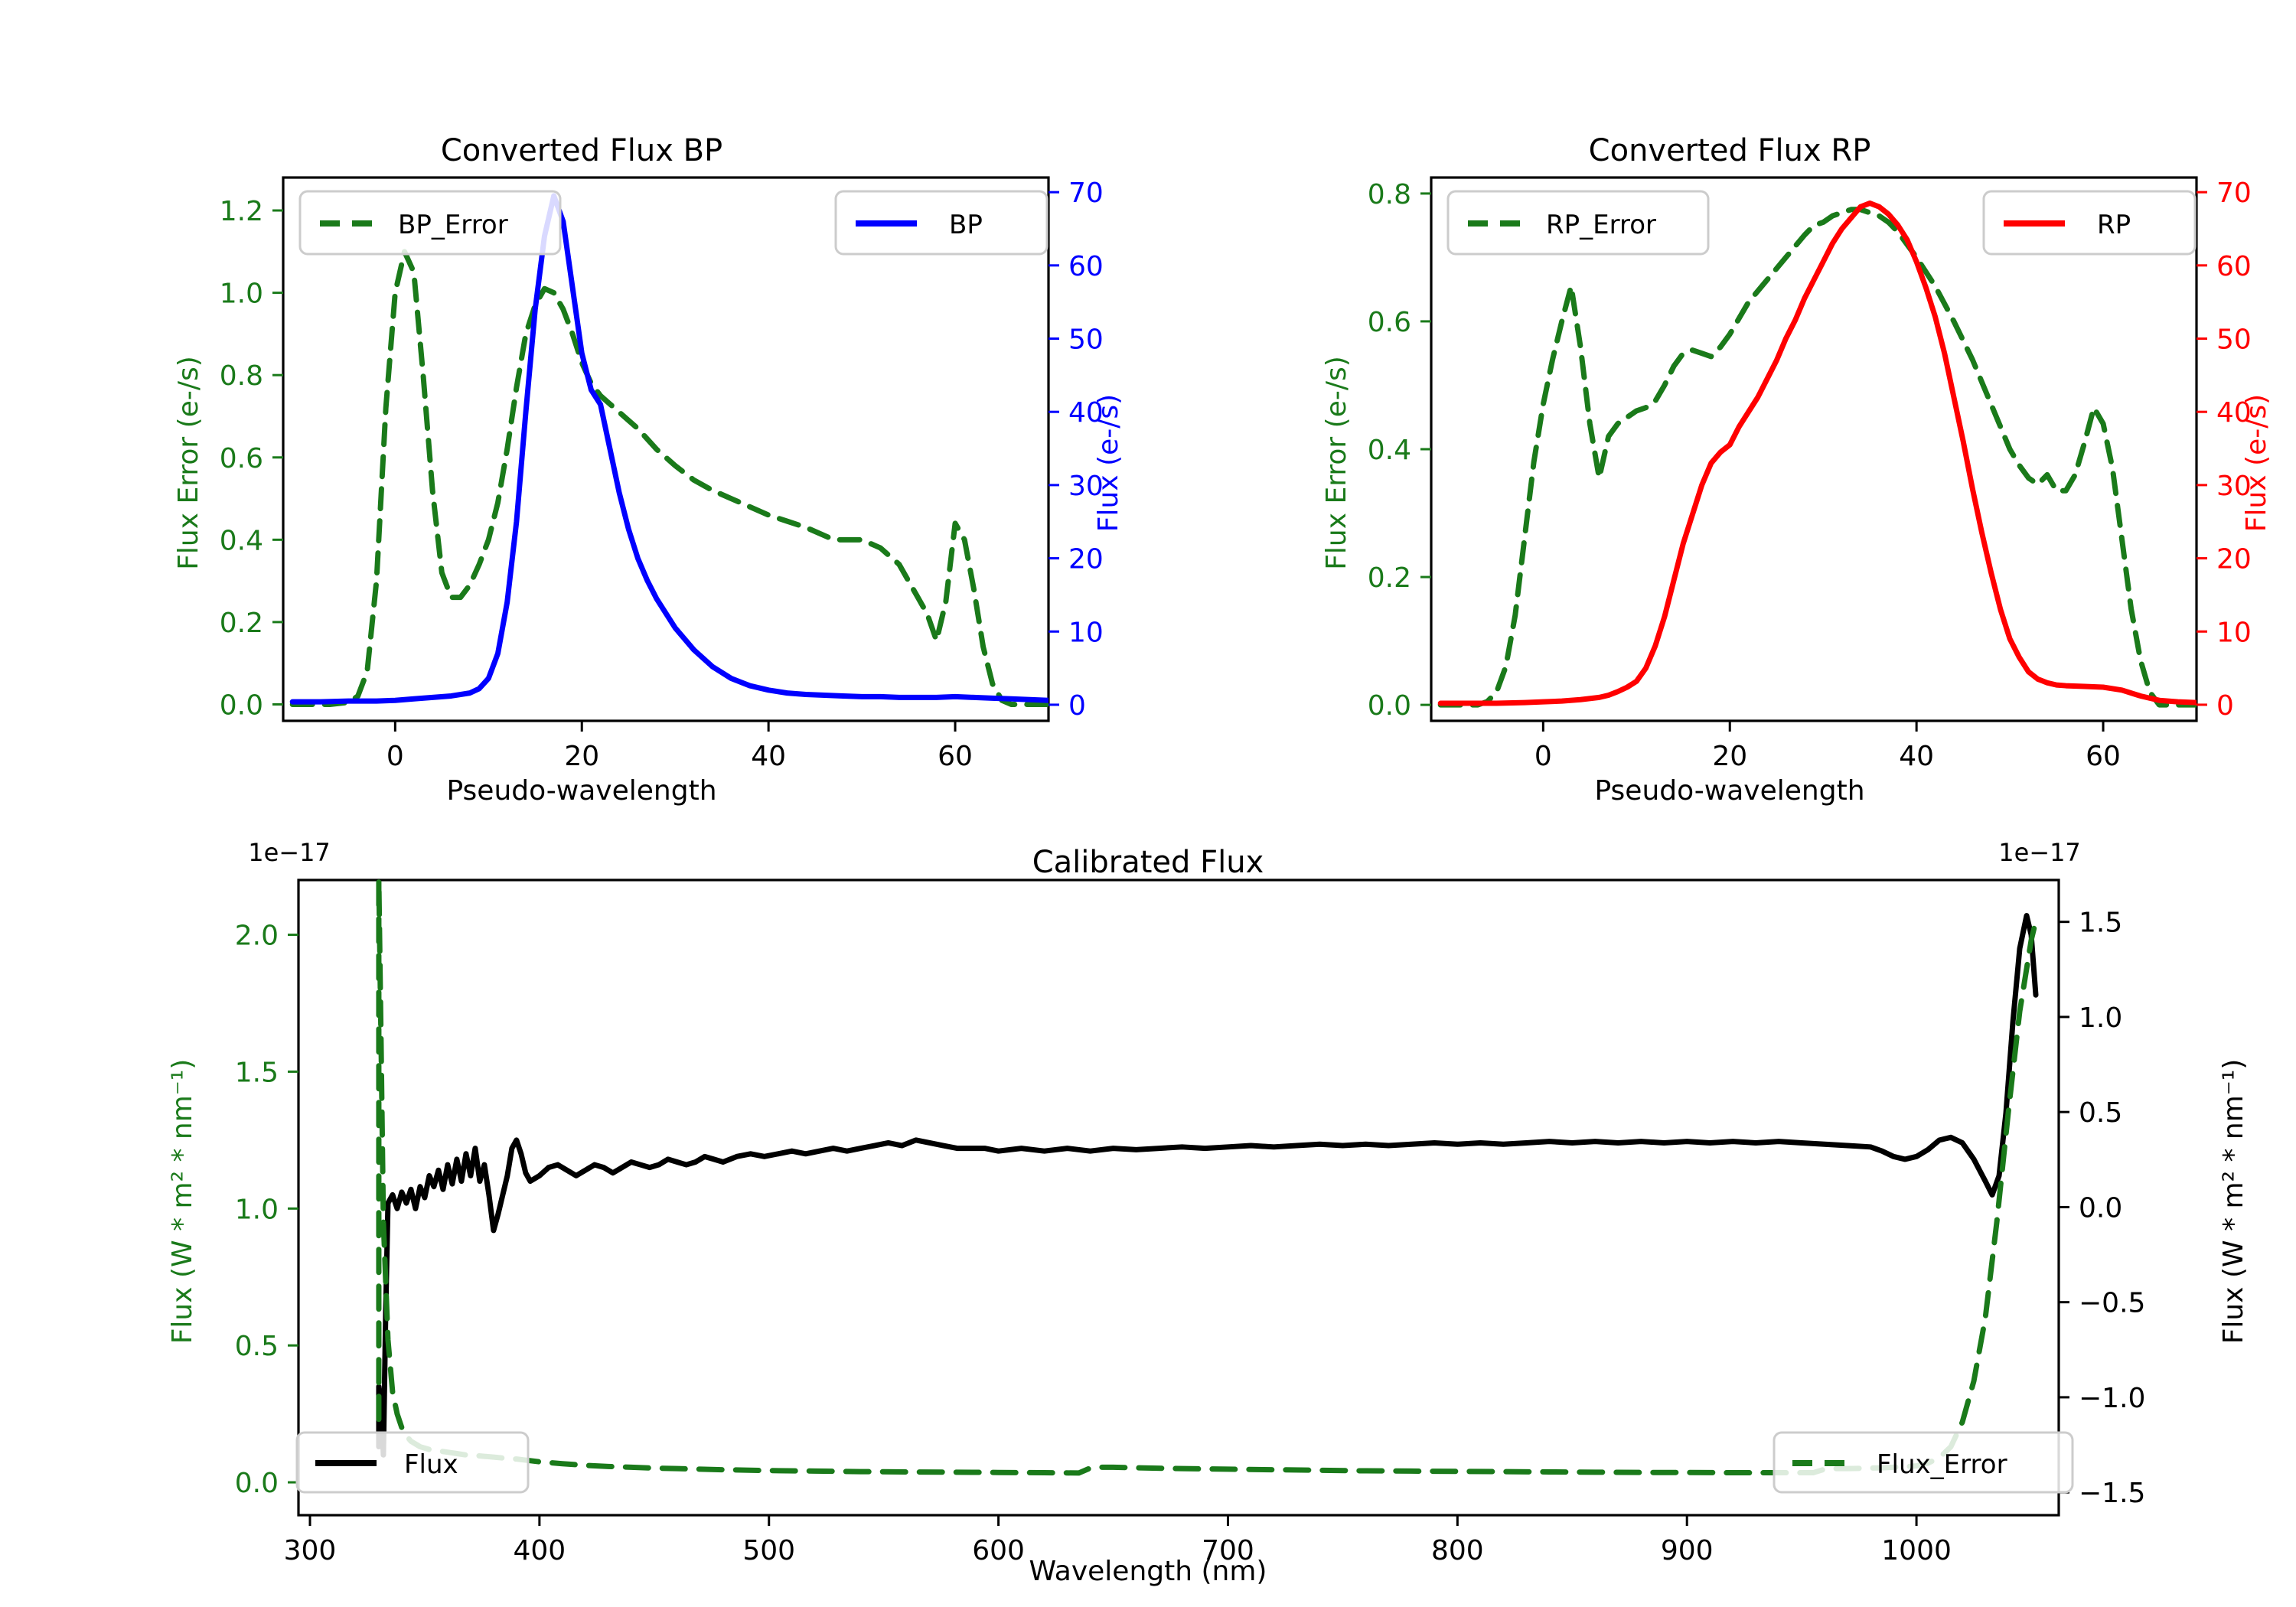  I want to click on series-rp_error, so click(1817, 457).